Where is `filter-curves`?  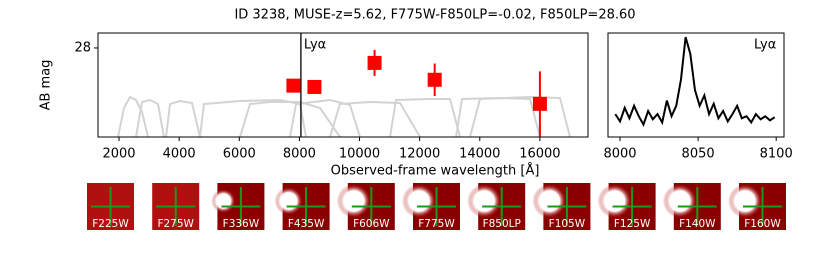 filter-curves is located at coordinates (344, 116).